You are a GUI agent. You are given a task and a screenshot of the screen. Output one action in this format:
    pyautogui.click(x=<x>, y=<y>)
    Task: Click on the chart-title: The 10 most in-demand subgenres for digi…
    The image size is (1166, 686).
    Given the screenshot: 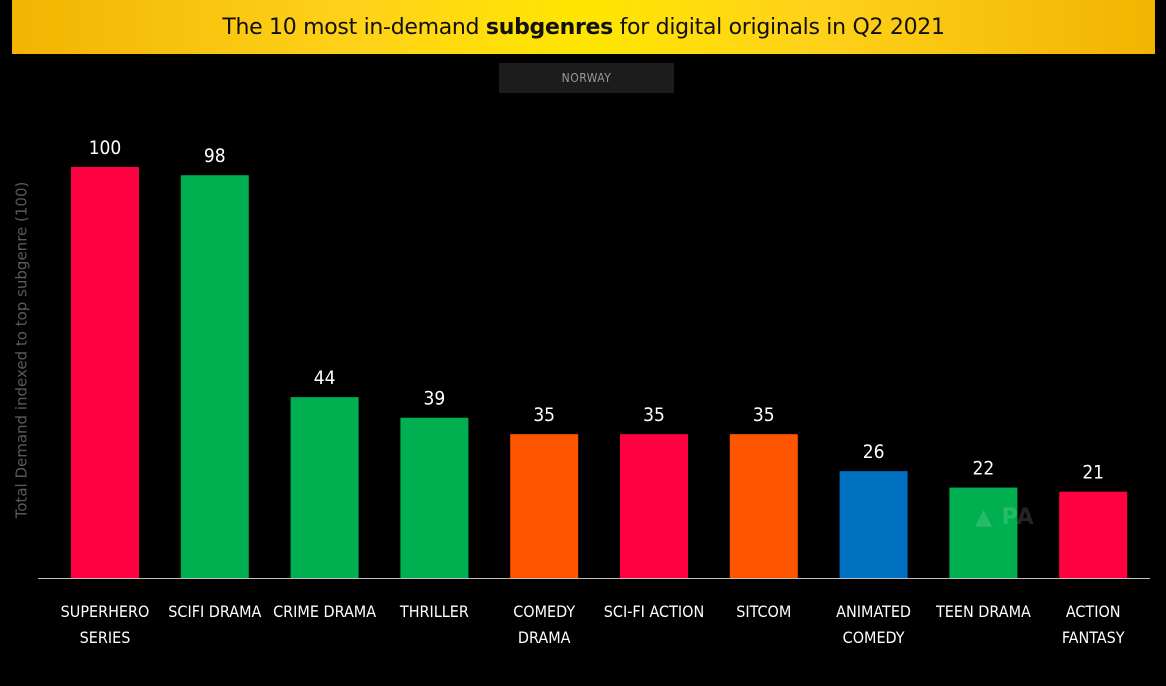 What is the action you would take?
    pyautogui.click(x=583, y=27)
    